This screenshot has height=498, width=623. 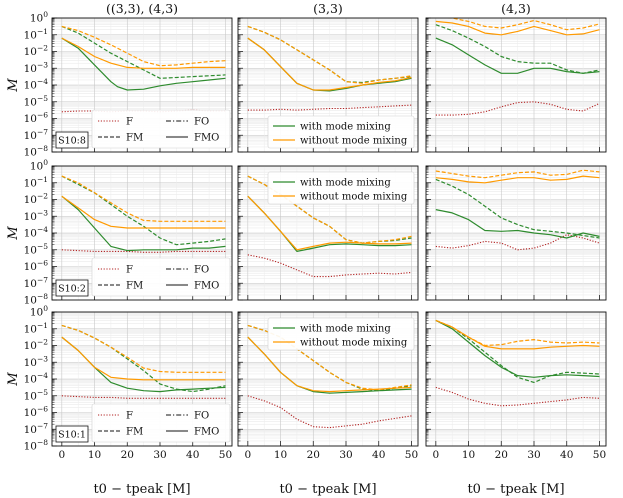 I want to click on x-tick-label: 30, so click(x=533, y=455).